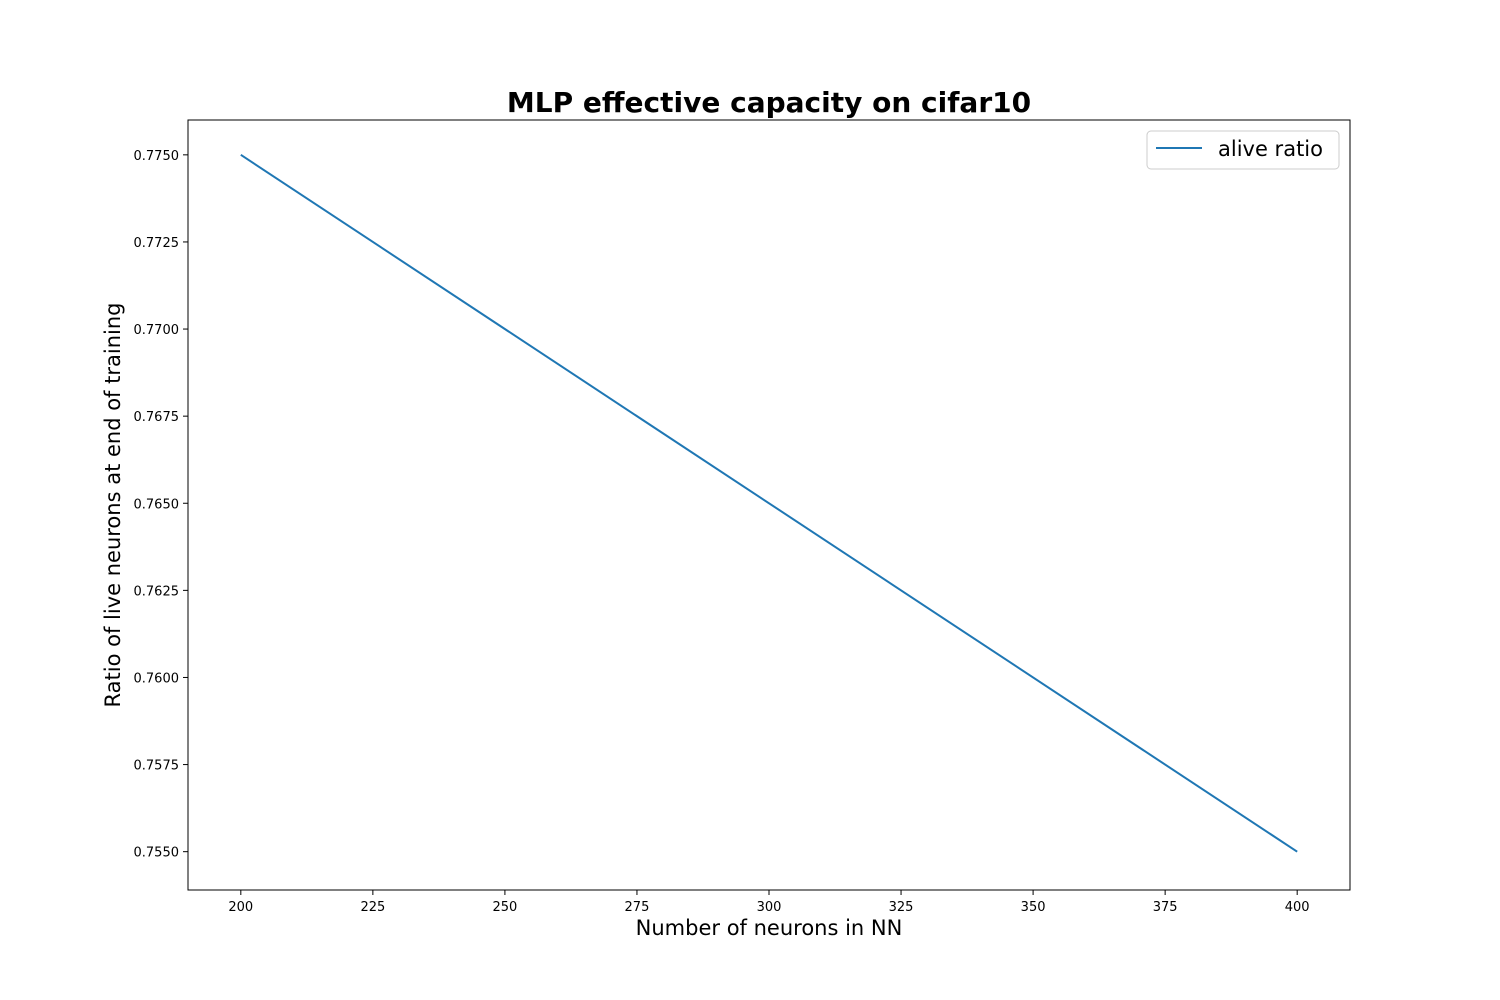  I want to click on x-tick-label: 275, so click(637, 907).